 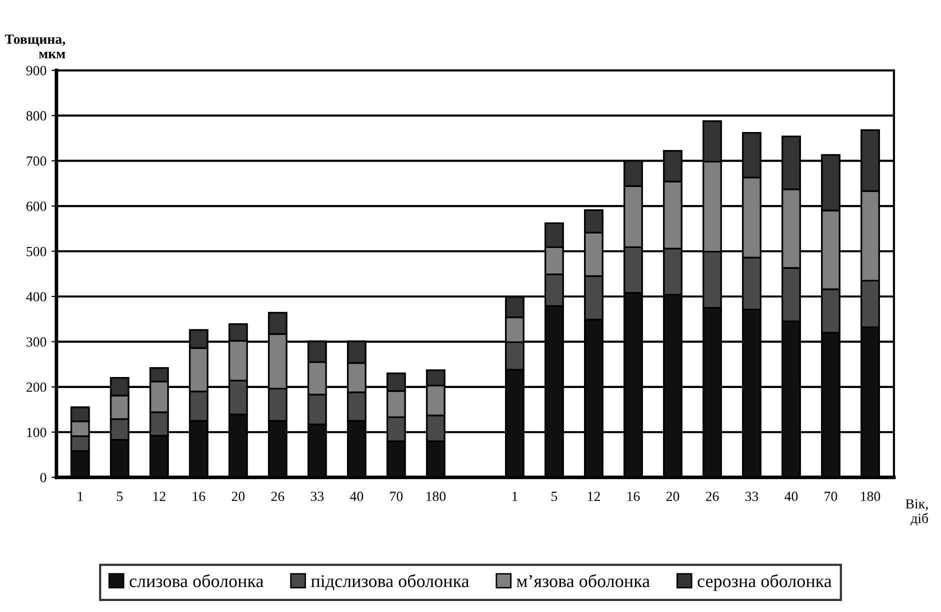 What do you see at coordinates (43, 477) in the screenshot?
I see `y-tick-label: 0` at bounding box center [43, 477].